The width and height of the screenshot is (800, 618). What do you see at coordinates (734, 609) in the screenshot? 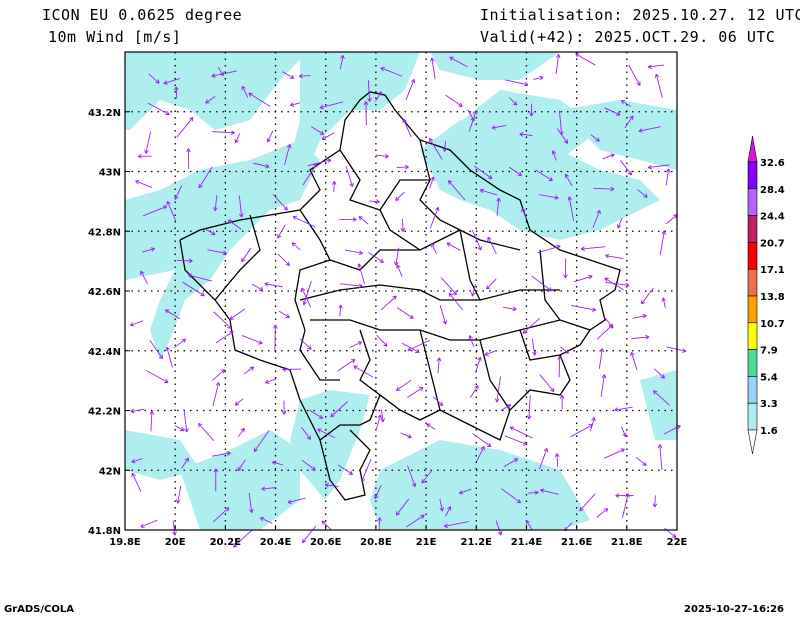
I see `footer-right: 2025-10-27-16:26` at bounding box center [734, 609].